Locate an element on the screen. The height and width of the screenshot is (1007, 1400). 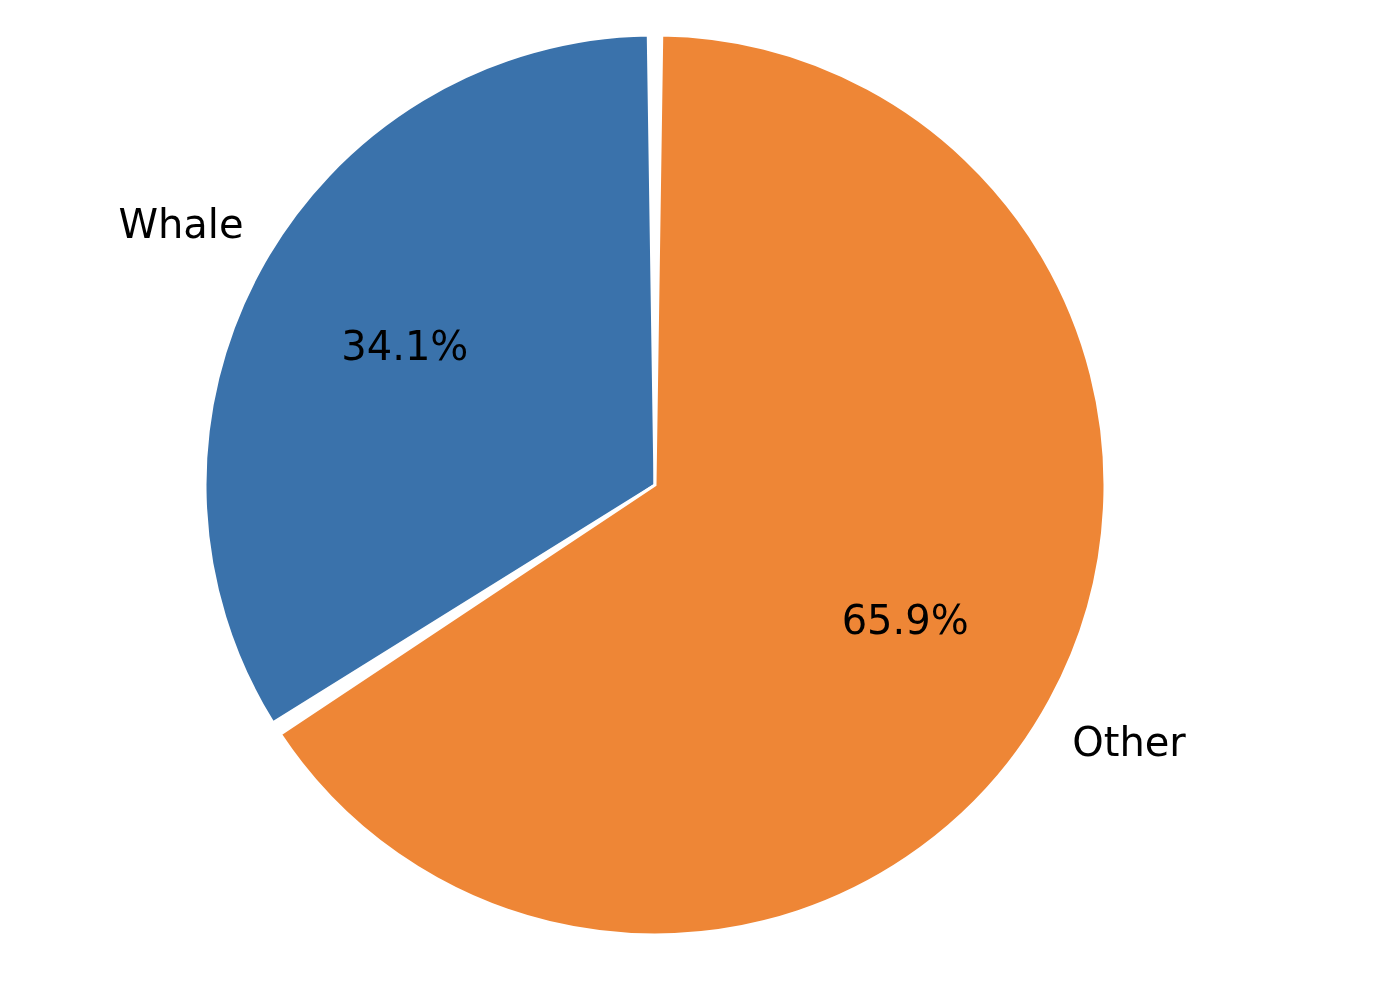
slice-label: Other is located at coordinates (1129, 741).